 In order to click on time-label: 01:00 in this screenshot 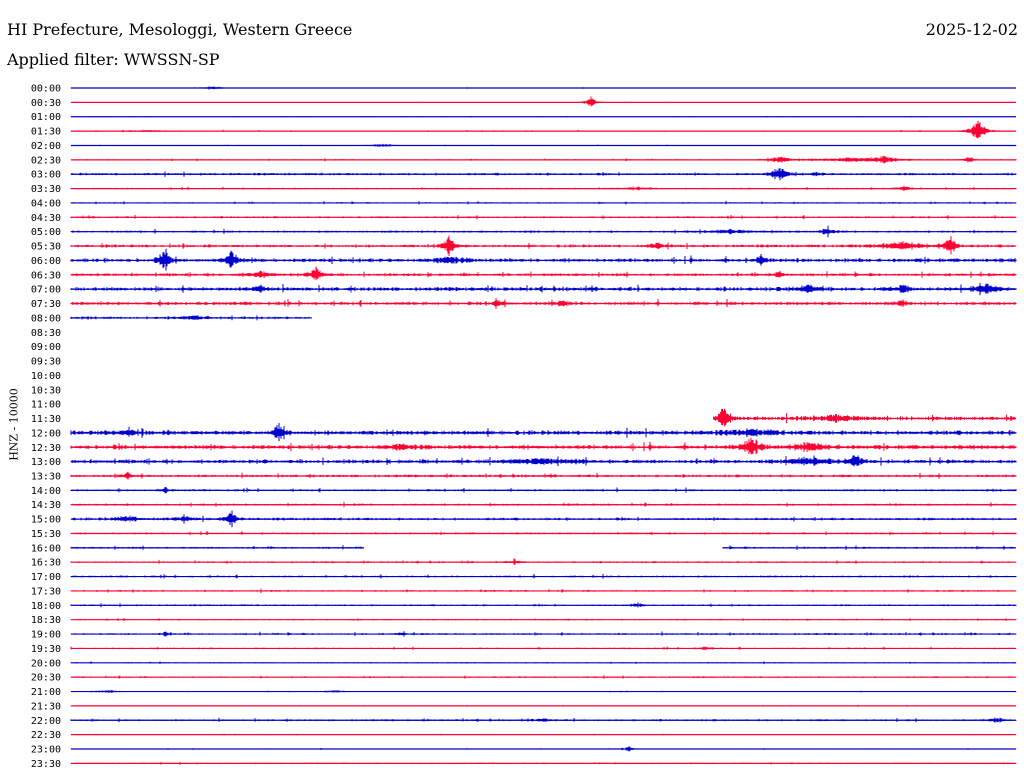, I will do `click(46, 117)`.